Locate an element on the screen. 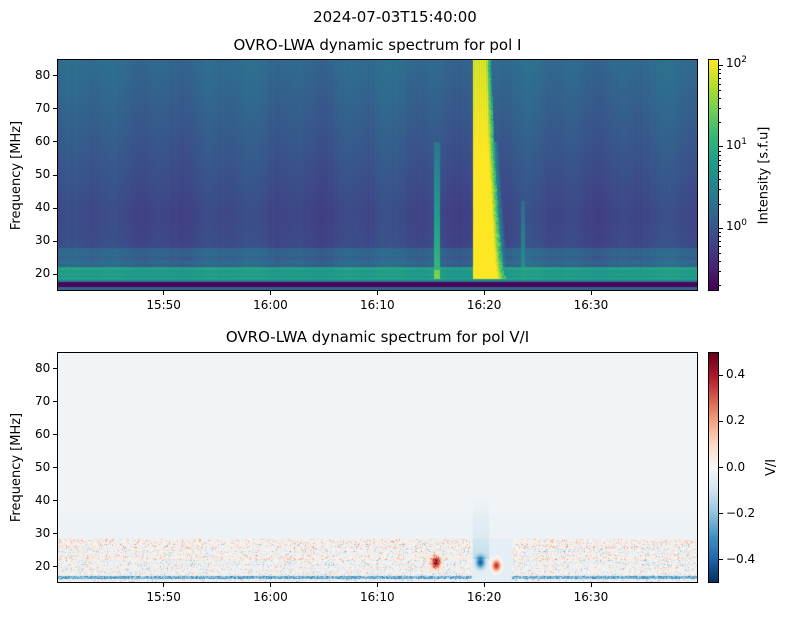 The image size is (790, 617). intensity-colorbar is located at coordinates (713, 175).